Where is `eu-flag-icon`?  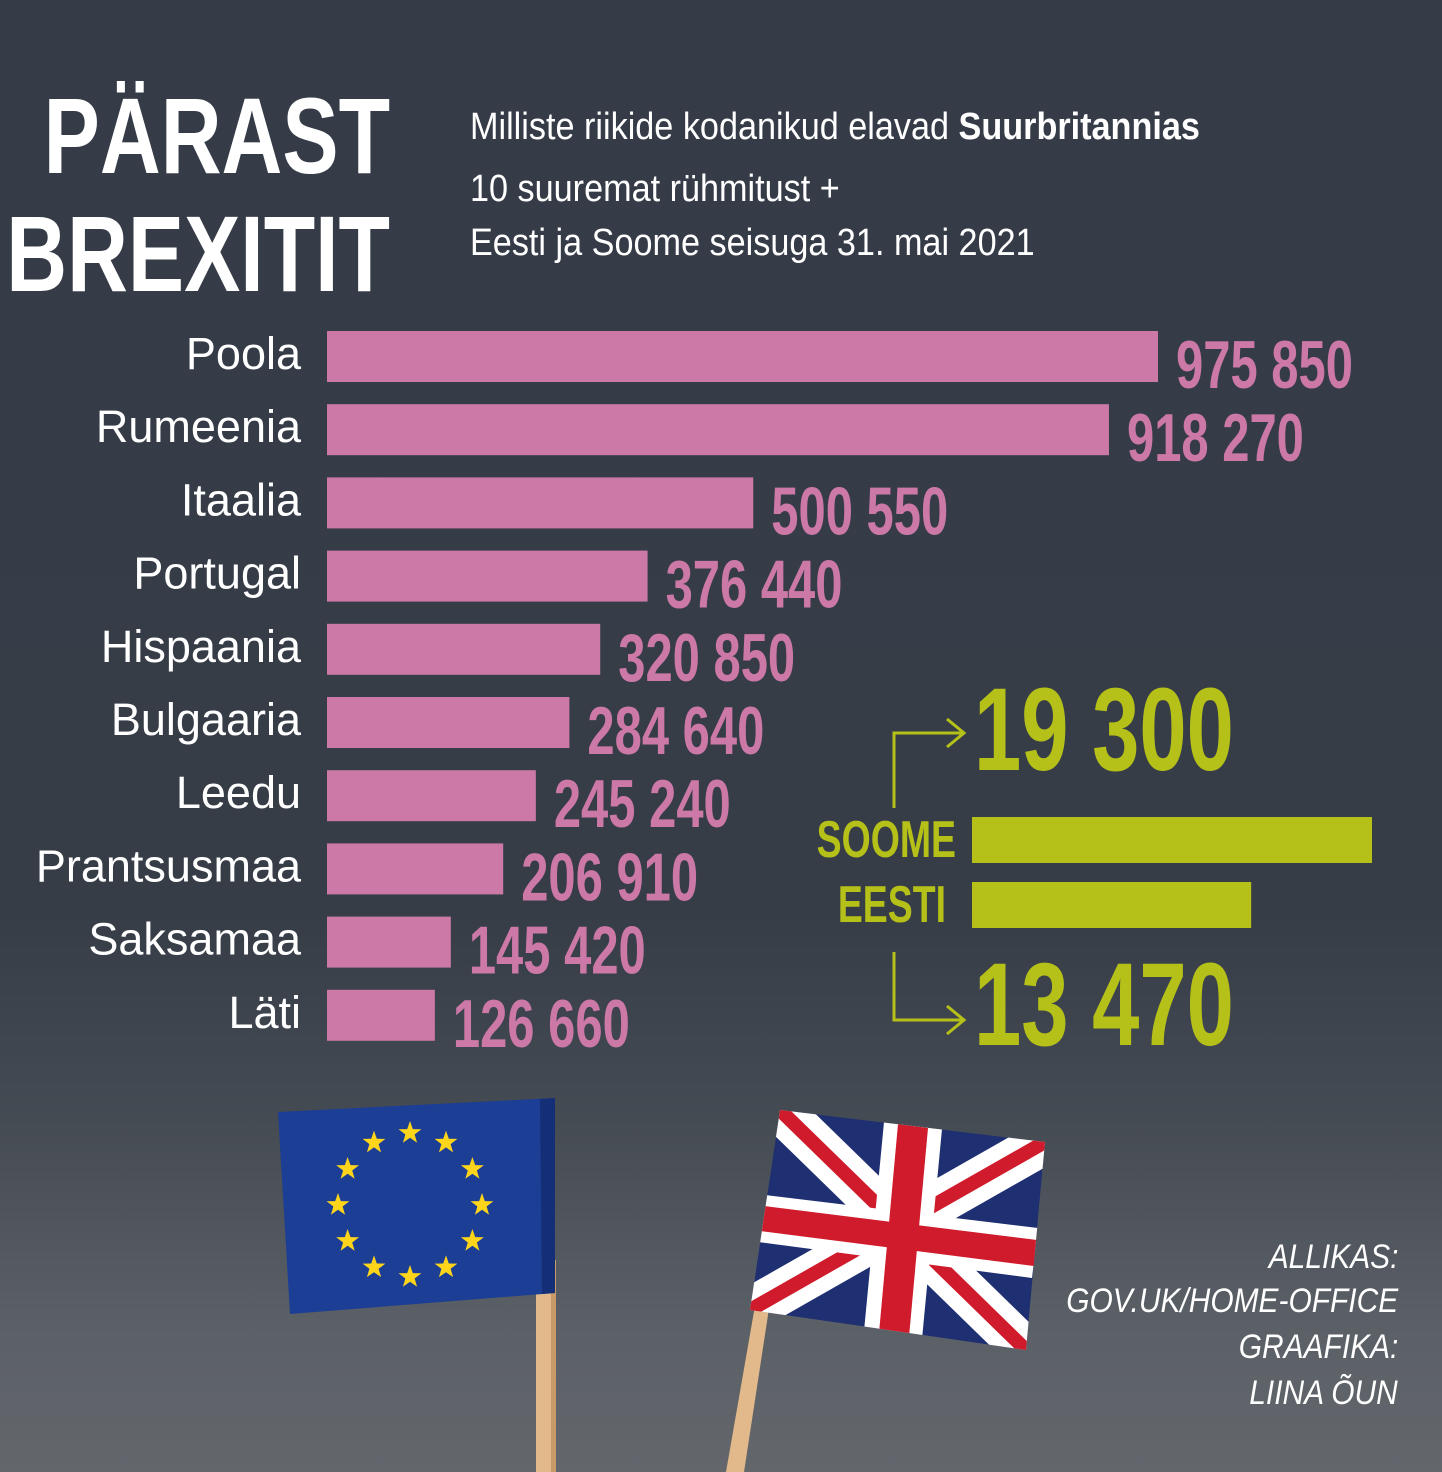 eu-flag-icon is located at coordinates (417, 1285).